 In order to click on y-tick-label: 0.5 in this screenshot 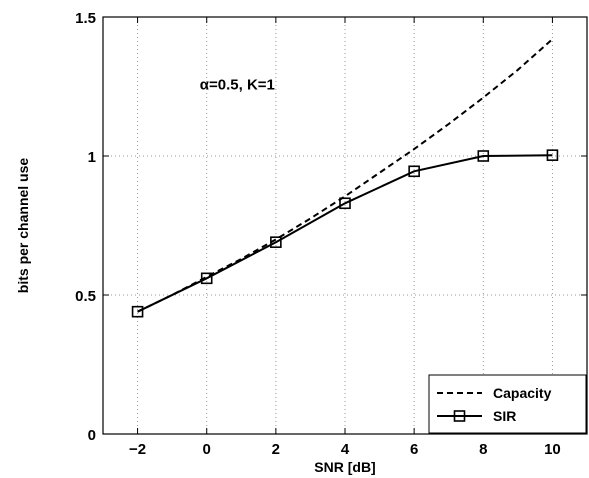, I will do `click(85, 296)`.